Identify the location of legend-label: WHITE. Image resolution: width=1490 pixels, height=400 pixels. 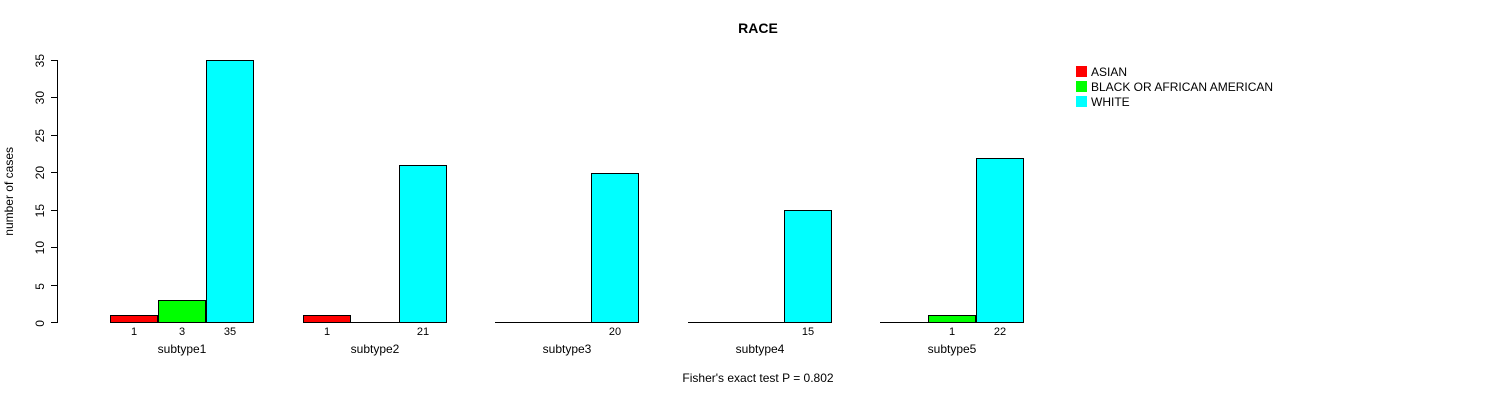
(1110, 101).